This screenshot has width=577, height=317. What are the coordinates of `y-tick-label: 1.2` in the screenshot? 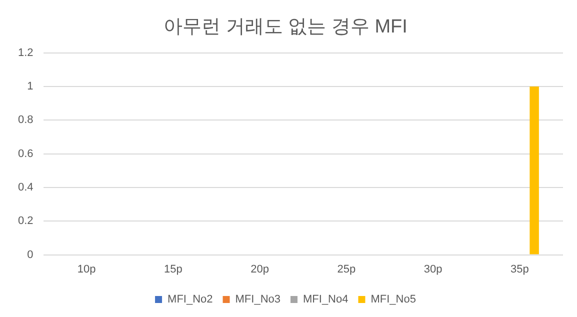 It's located at (26, 52).